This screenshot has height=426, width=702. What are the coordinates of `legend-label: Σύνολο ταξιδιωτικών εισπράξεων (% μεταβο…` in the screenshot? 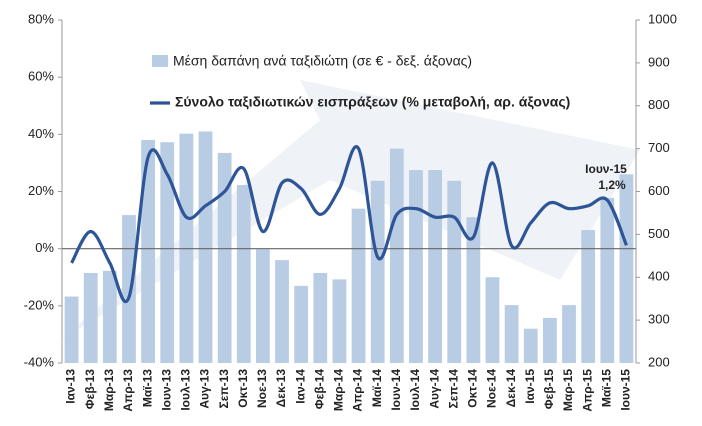 It's located at (372, 102).